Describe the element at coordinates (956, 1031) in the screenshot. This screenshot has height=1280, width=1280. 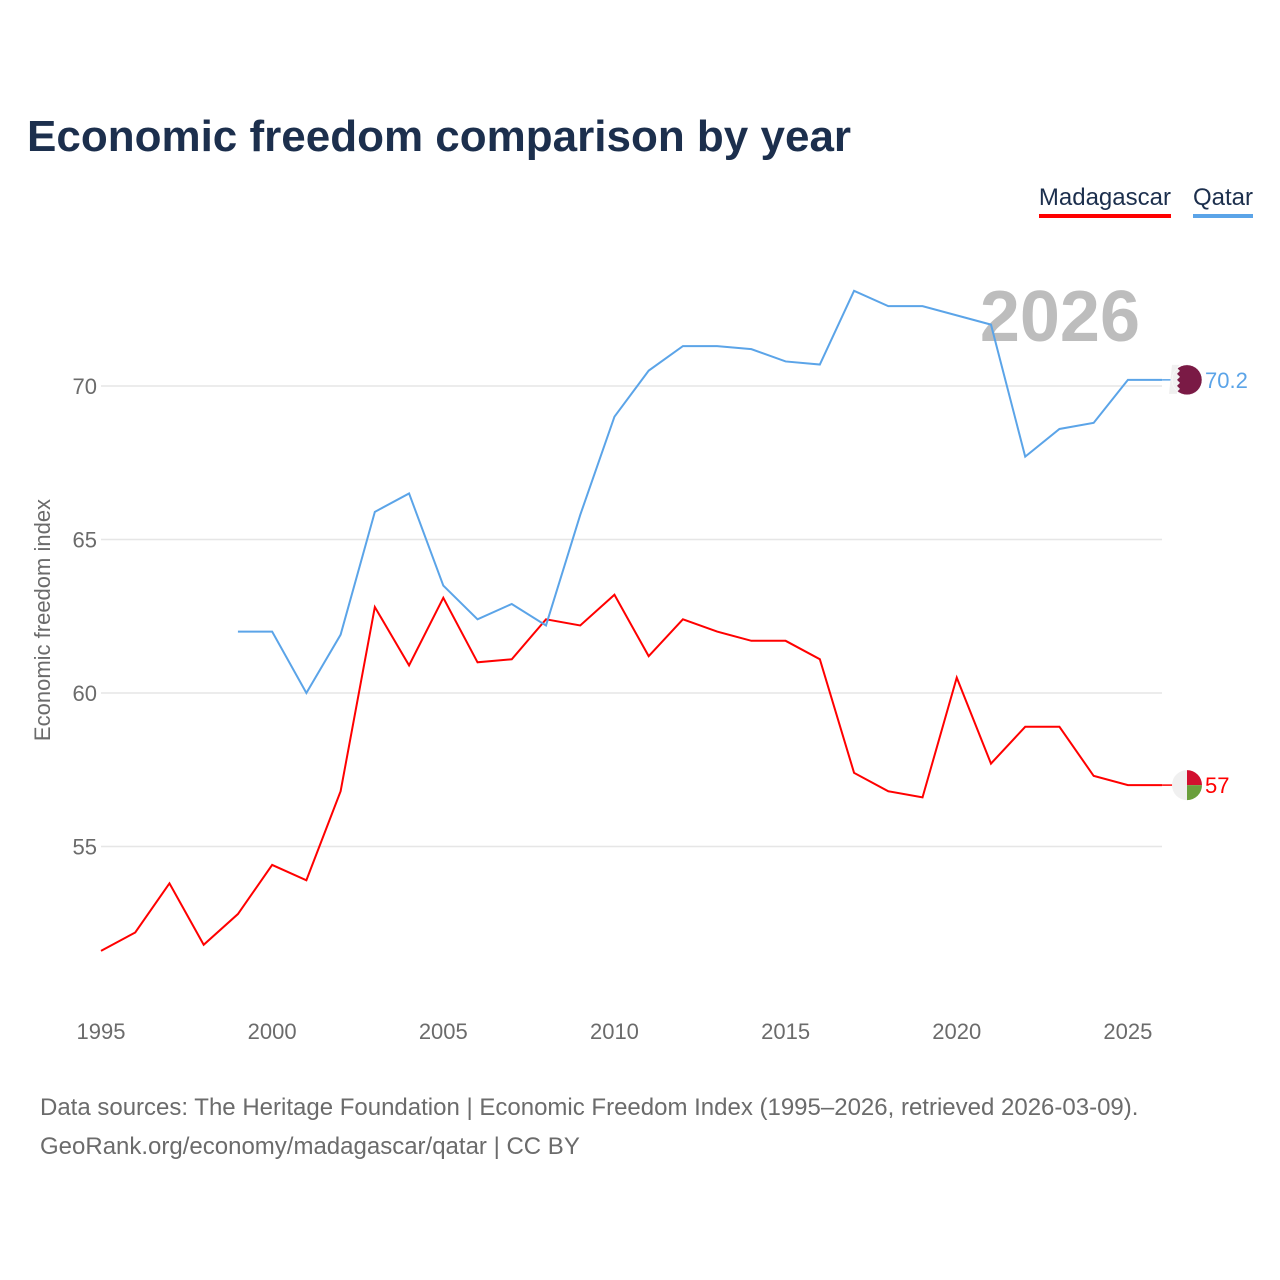
I see `x-tick-label: 2020` at that location.